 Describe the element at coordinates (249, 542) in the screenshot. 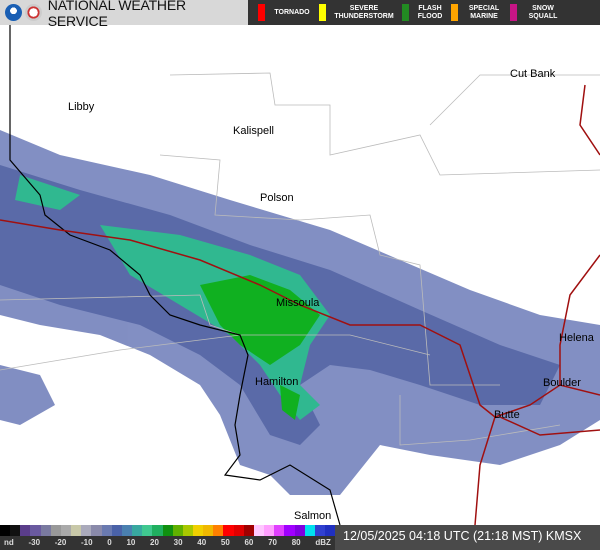

I see `dbz-tick-label: 60` at that location.